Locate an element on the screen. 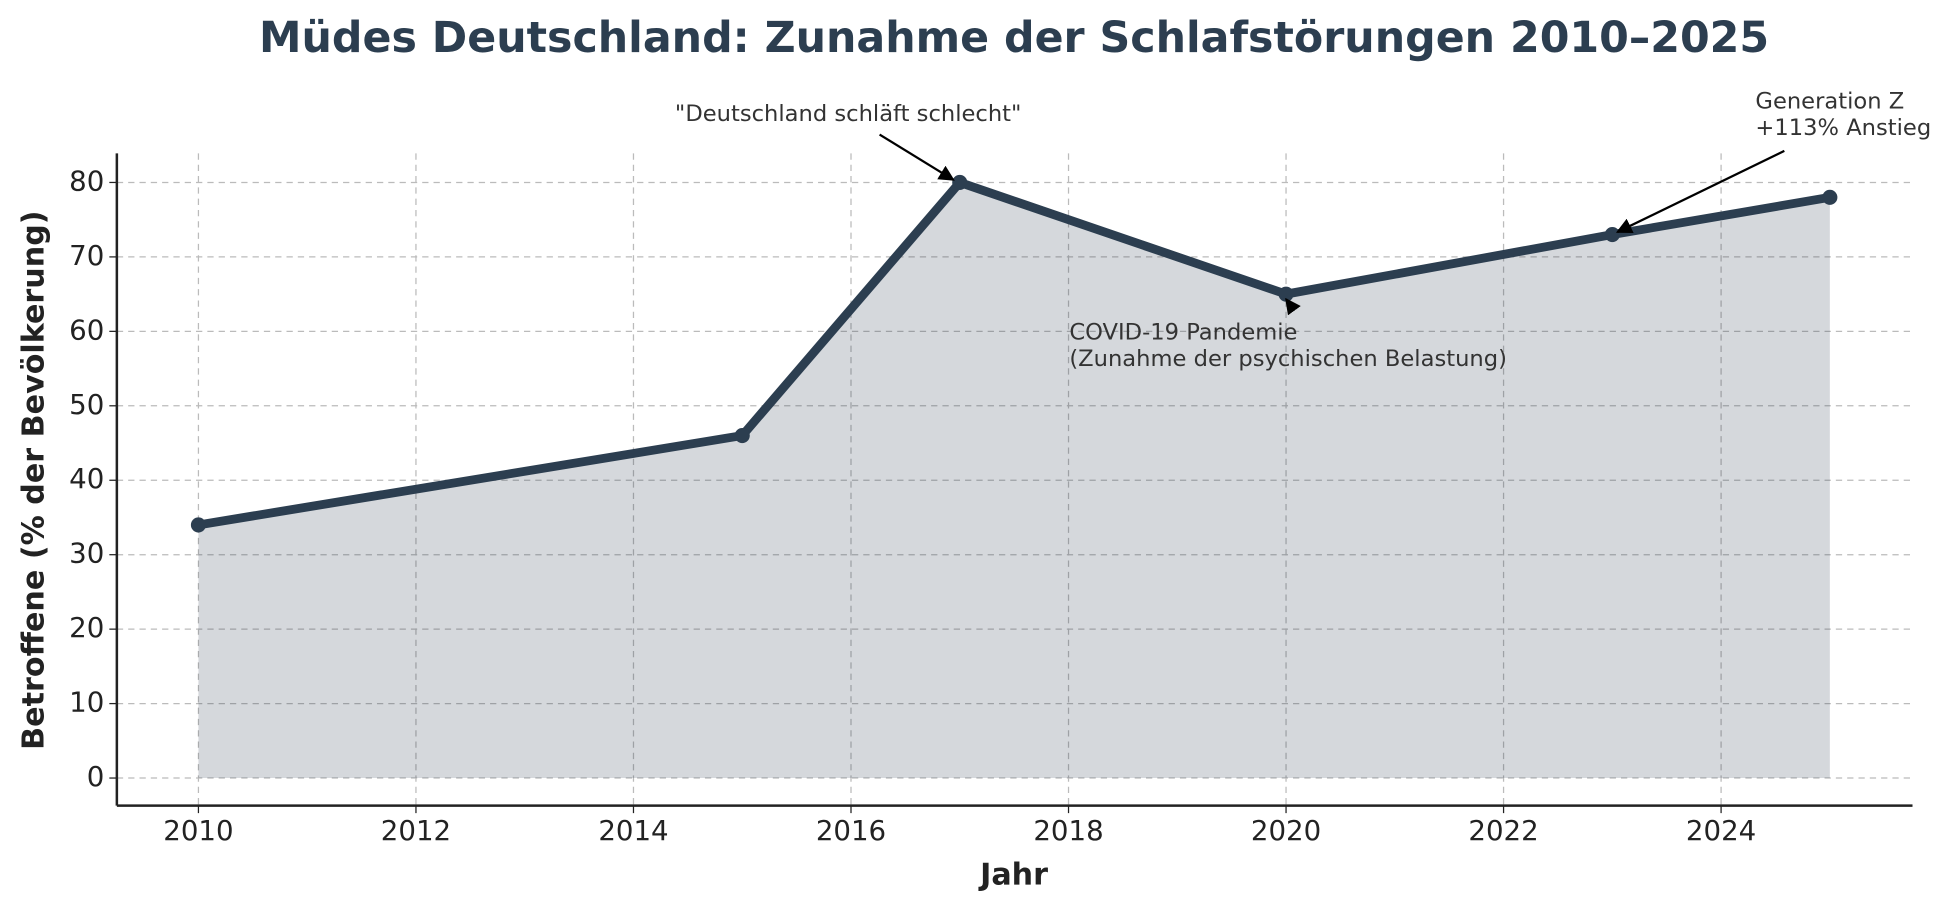  x-axis-label: Jahr is located at coordinates (1013, 874).